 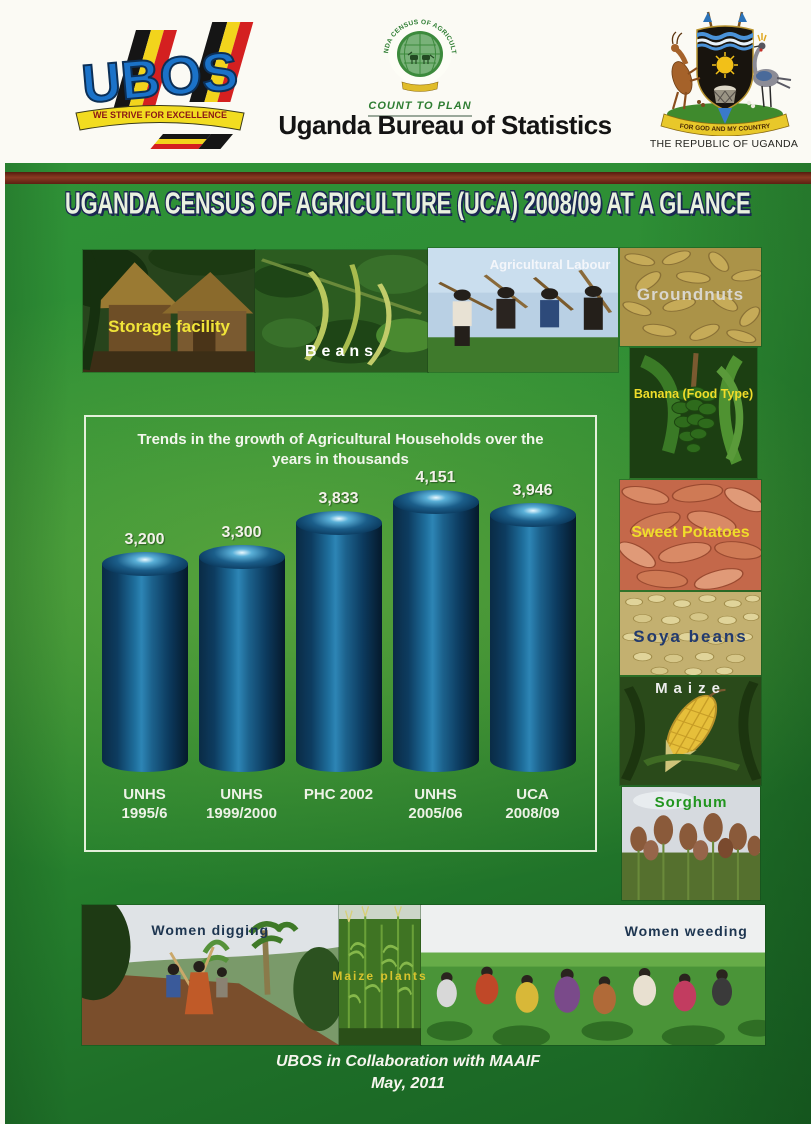 What do you see at coordinates (340, 459) in the screenshot?
I see `chart-title-line2: years in thousands` at bounding box center [340, 459].